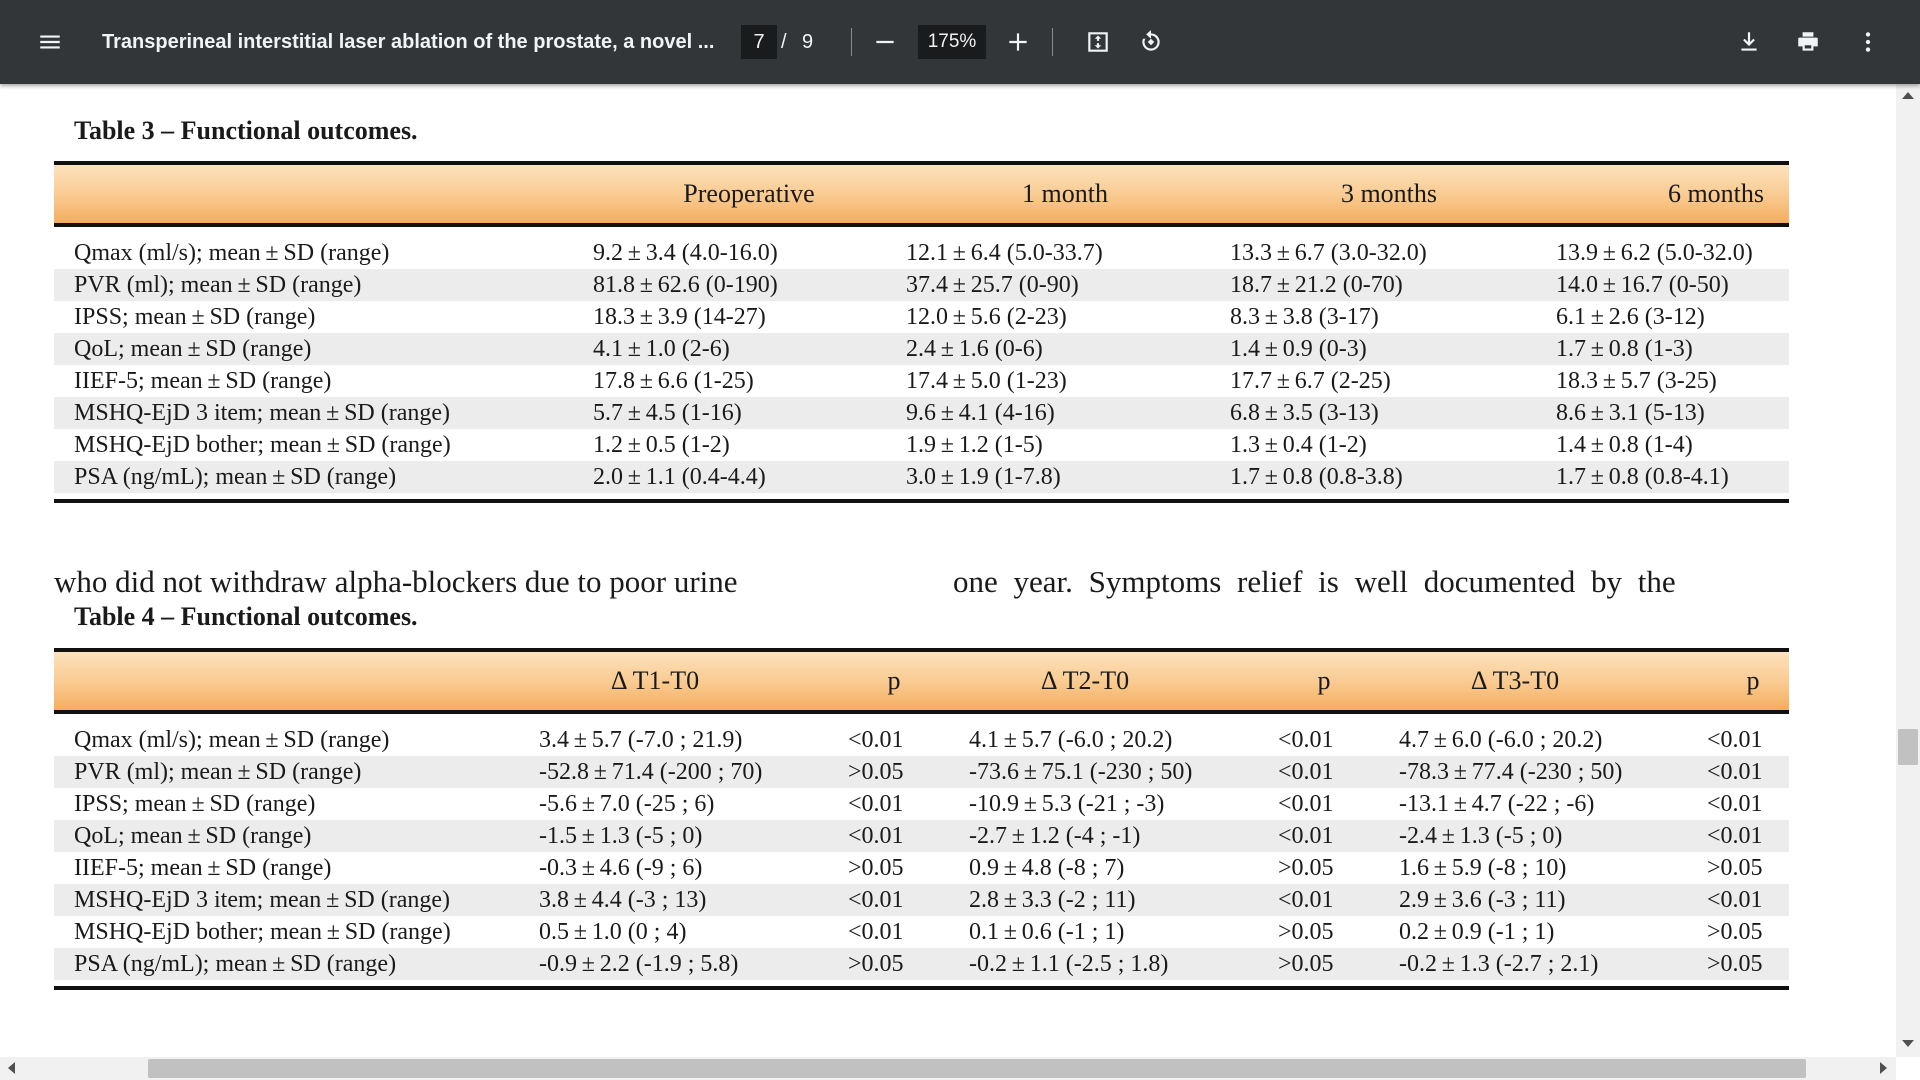 The height and width of the screenshot is (1080, 1920). What do you see at coordinates (262, 932) in the screenshot?
I see `row-label: MSHQ-EjD bother; mean ± SD (range)` at bounding box center [262, 932].